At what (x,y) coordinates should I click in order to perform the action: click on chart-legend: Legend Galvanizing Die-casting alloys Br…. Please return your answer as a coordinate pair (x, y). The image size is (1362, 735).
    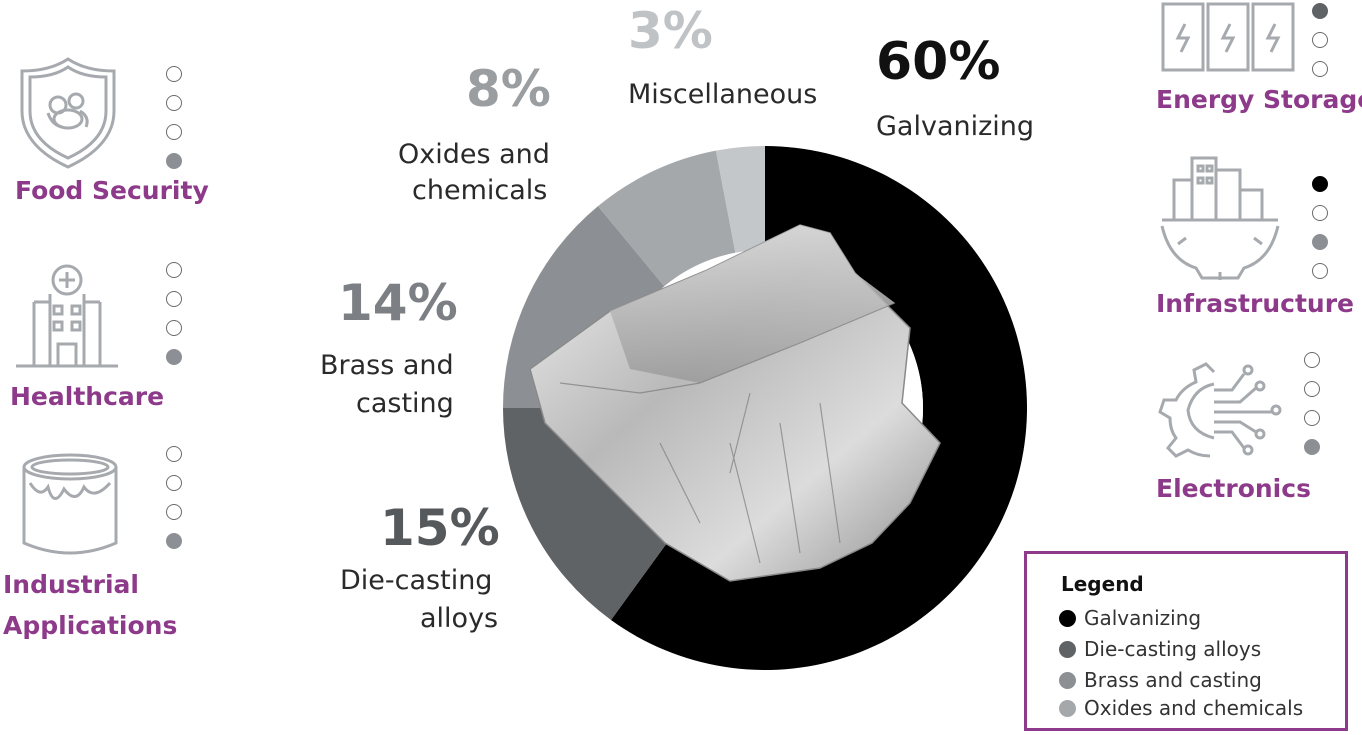
    Looking at the image, I should click on (1186, 641).